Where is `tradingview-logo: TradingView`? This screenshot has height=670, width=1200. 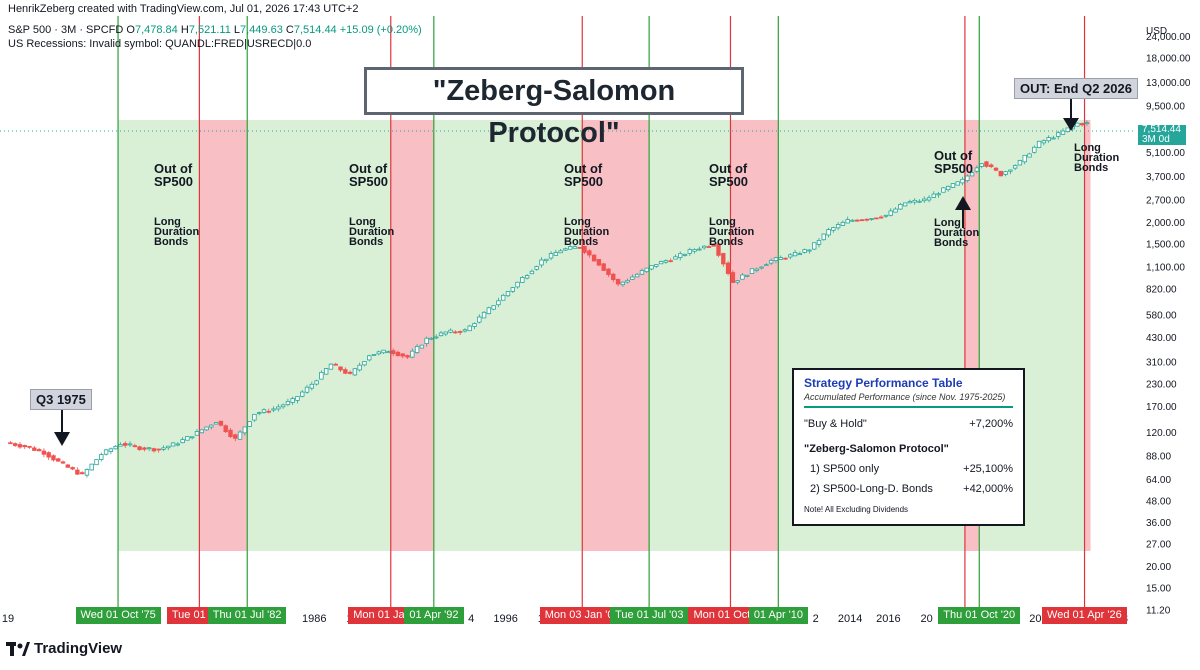
tradingview-logo: TradingView is located at coordinates (64, 648).